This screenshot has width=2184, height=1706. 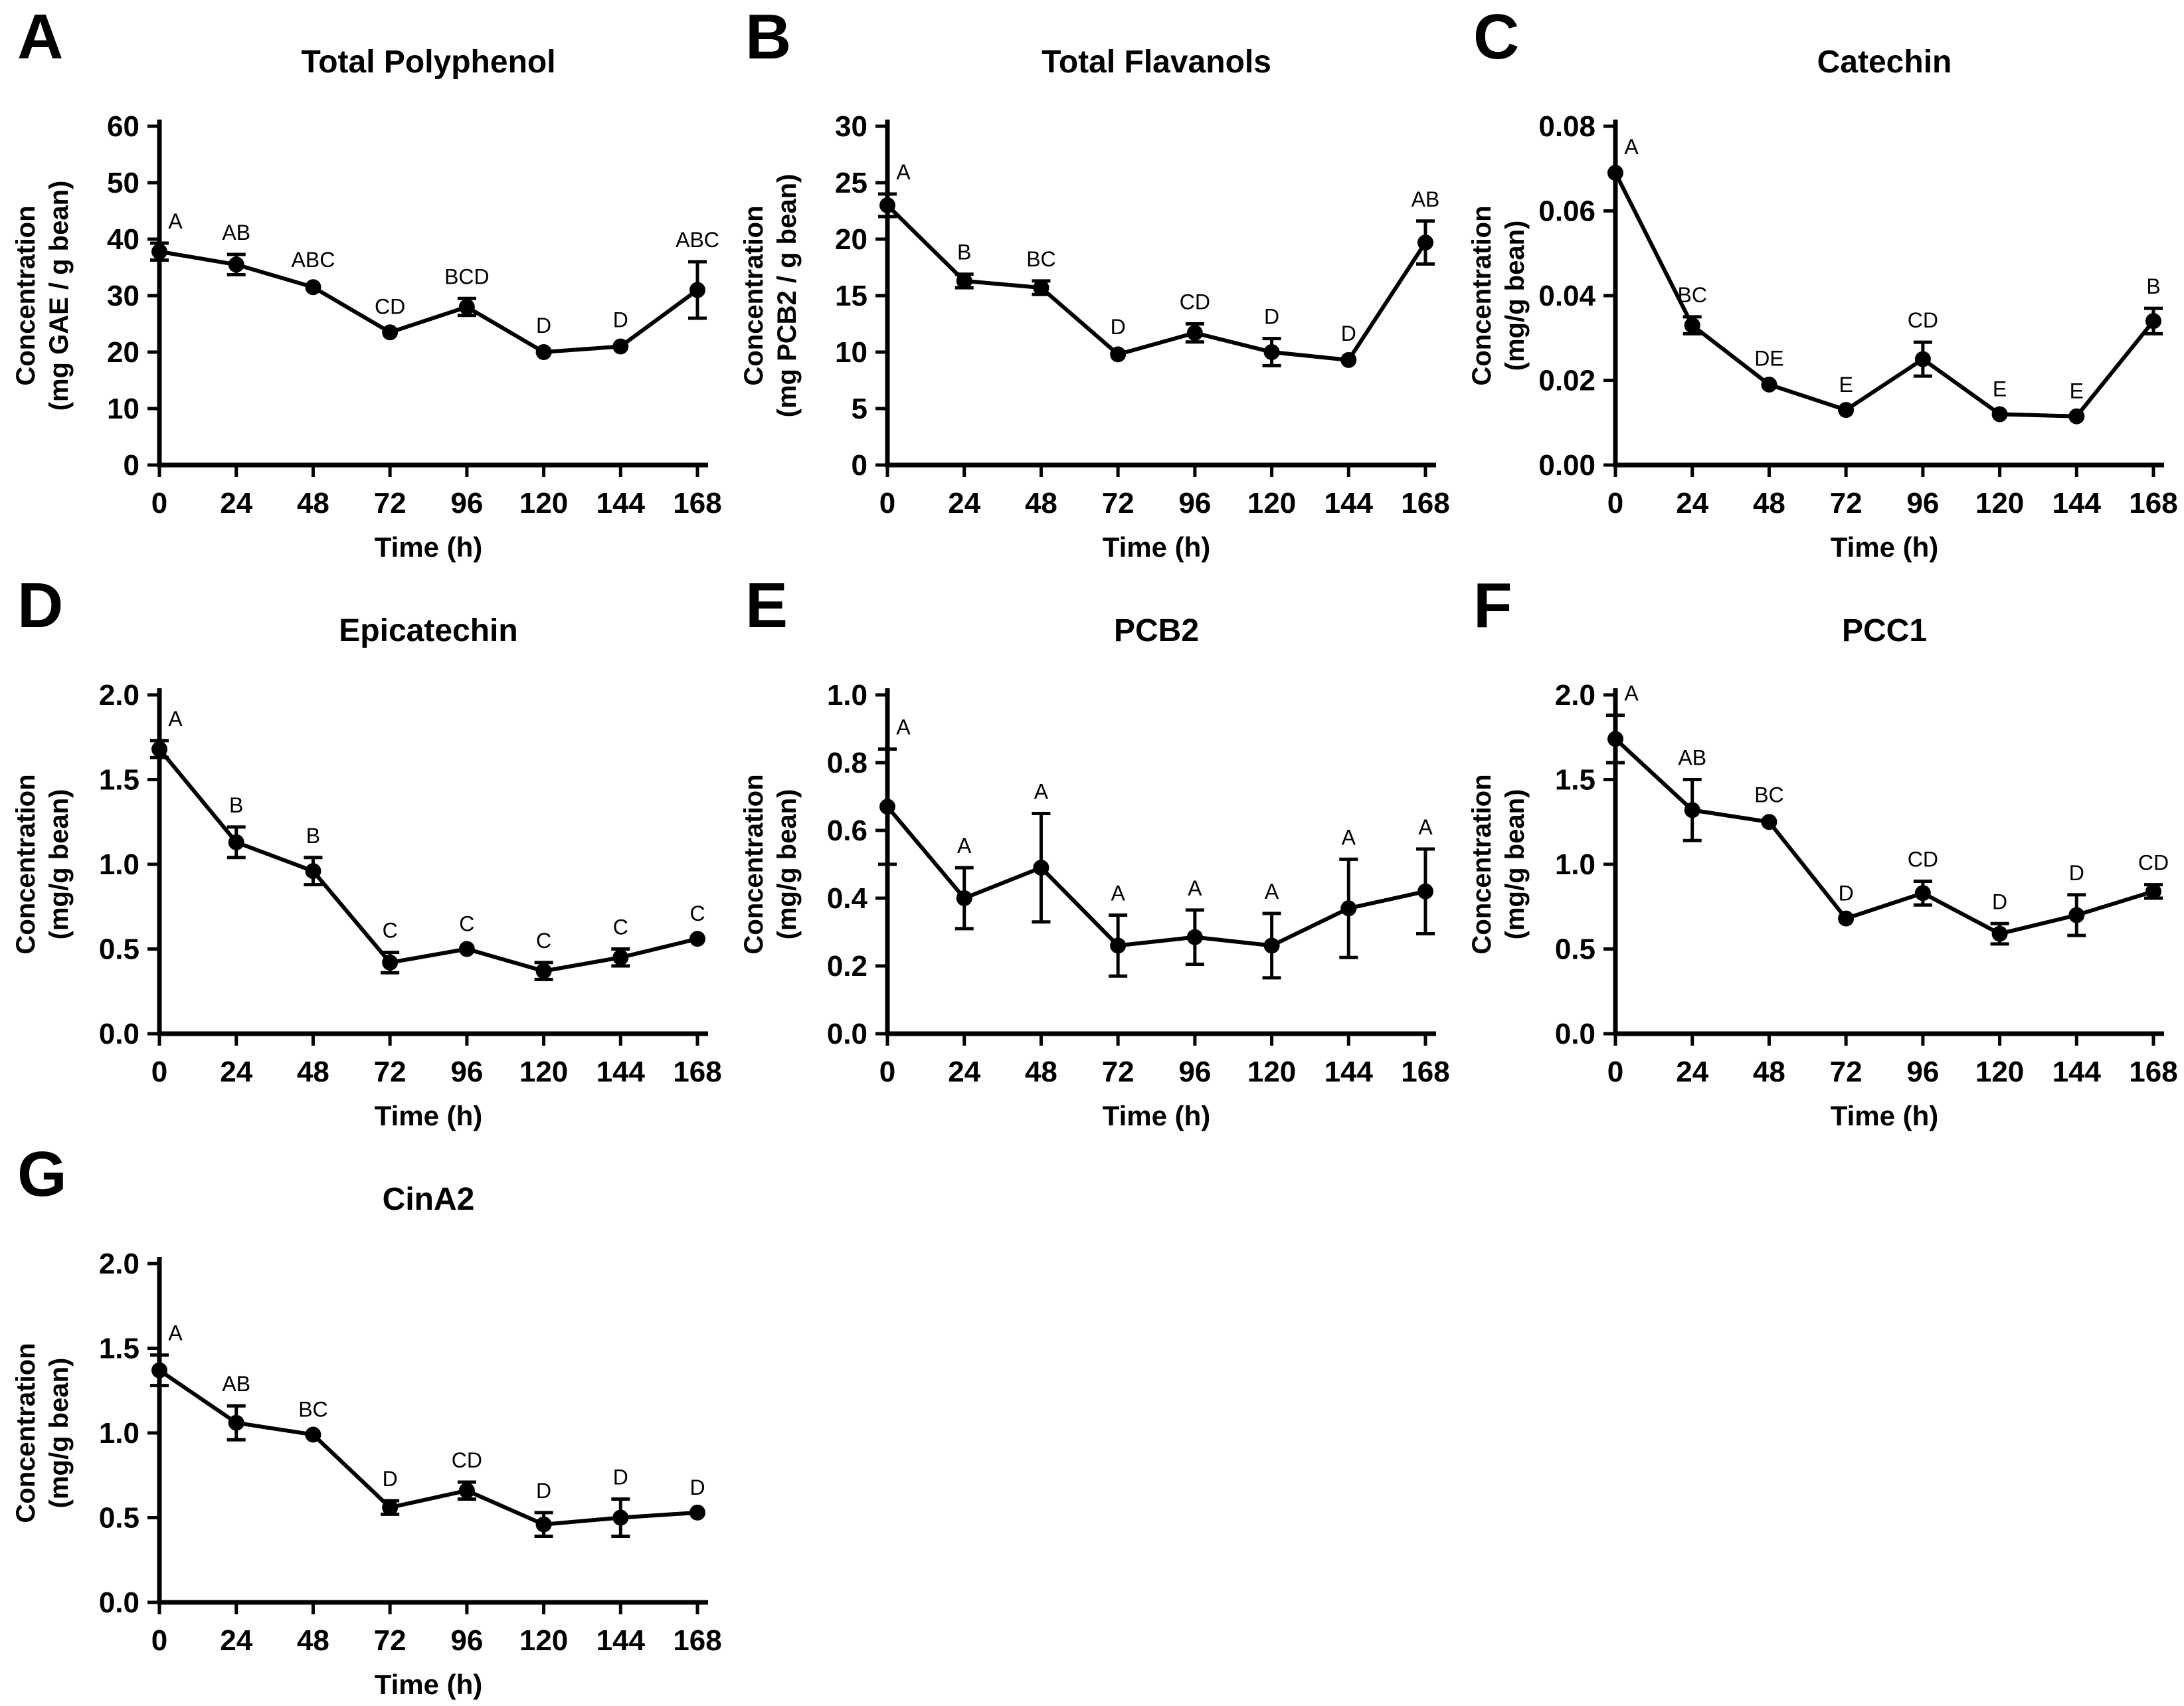 I want to click on svg-text: (mg GAE / g bean), so click(x=59, y=296).